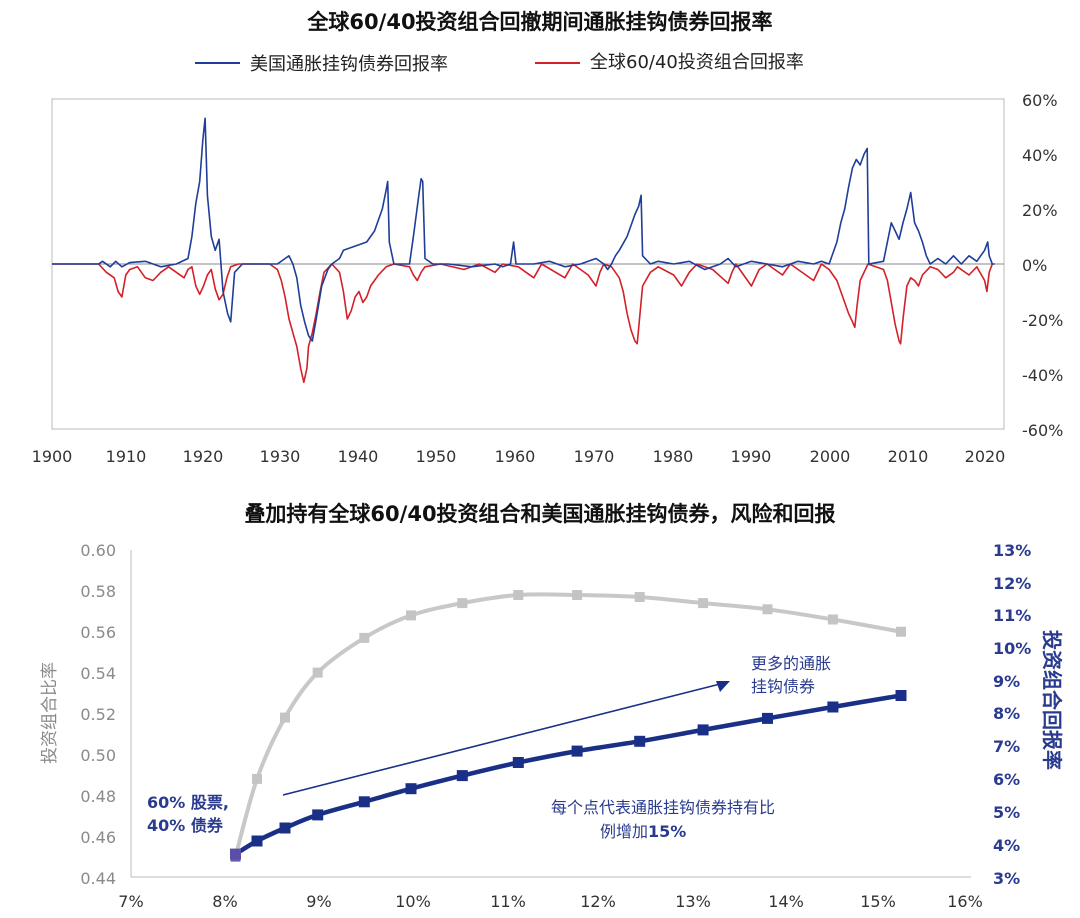 This screenshot has height=918, width=1080. What do you see at coordinates (523, 323) in the screenshot?
I see `global-6040-return-line` at bounding box center [523, 323].